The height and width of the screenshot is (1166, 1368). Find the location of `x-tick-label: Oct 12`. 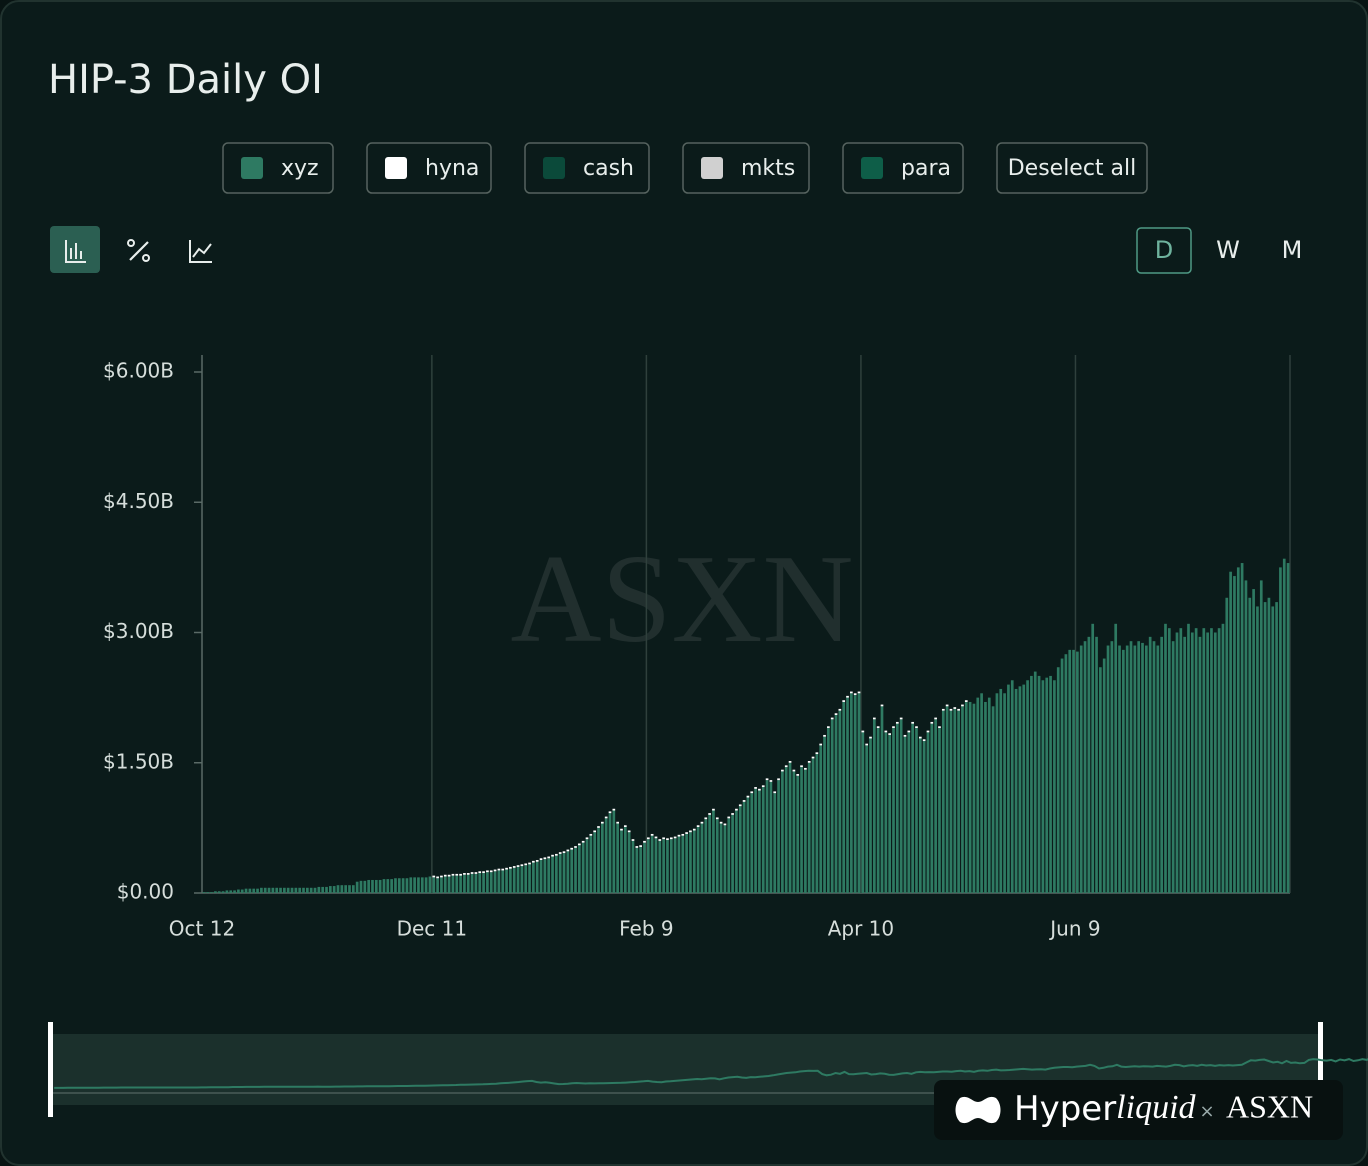

x-tick-label: Oct 12 is located at coordinates (202, 929).